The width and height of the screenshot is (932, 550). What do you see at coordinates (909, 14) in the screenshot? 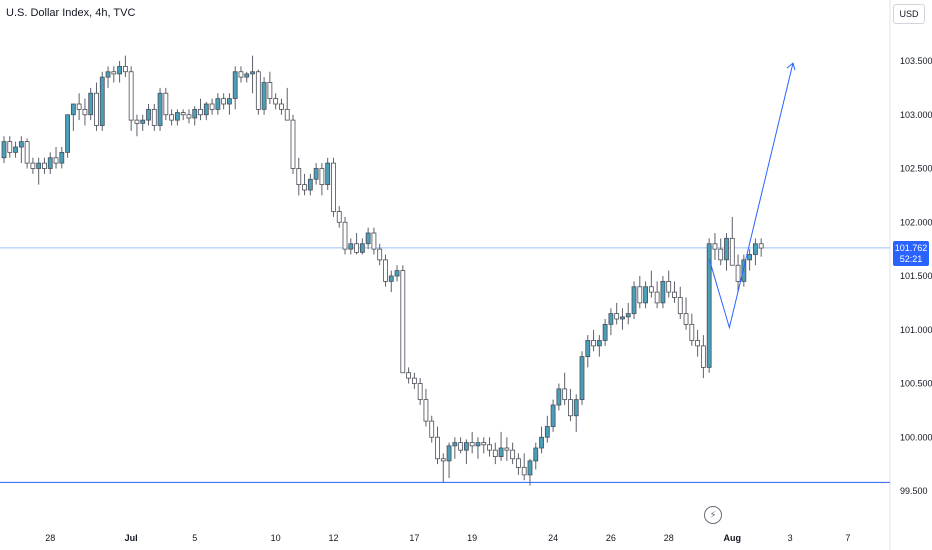
I see `currency-button: USD` at bounding box center [909, 14].